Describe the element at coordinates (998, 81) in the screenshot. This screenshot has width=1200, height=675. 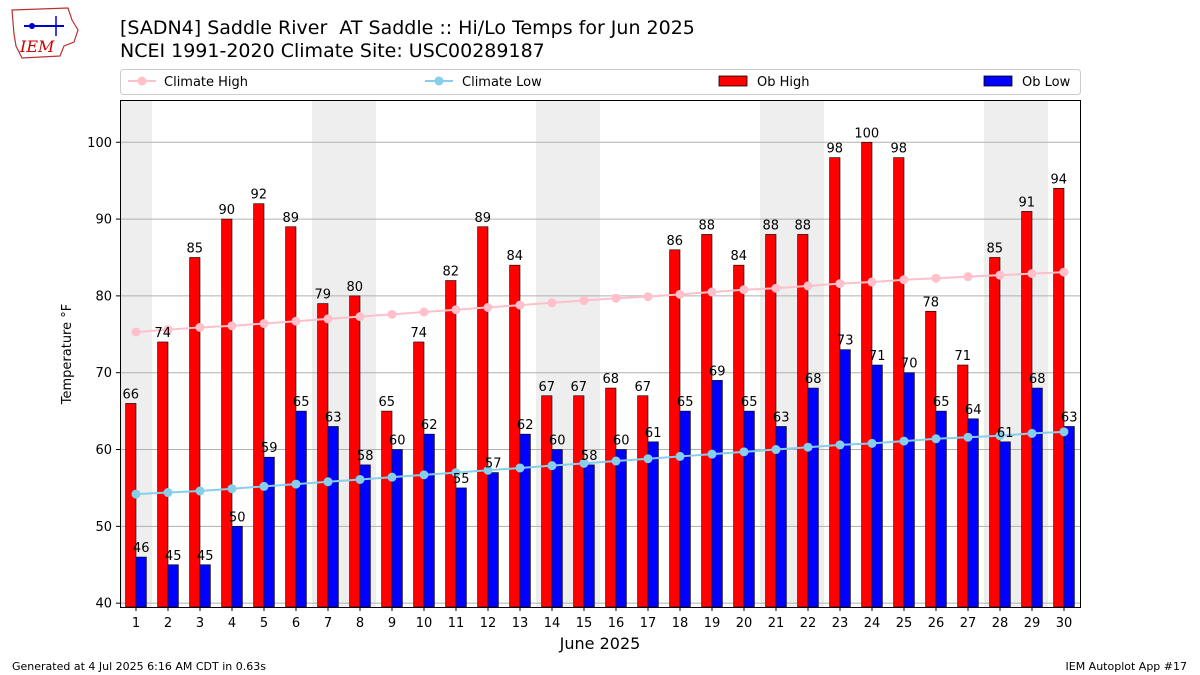
I see `legend-swatch-ob-low` at that location.